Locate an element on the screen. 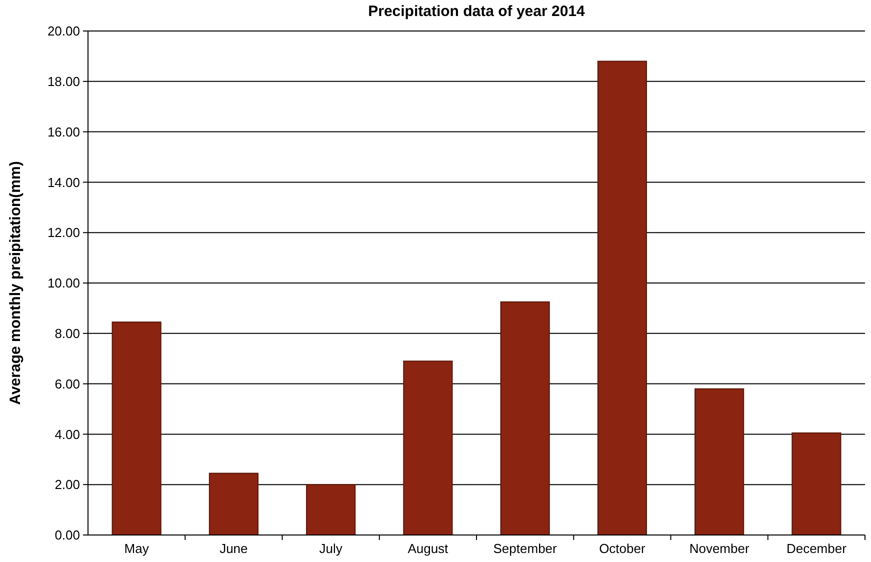  chart-title: Precipitation data of year 2014 is located at coordinates (477, 11).